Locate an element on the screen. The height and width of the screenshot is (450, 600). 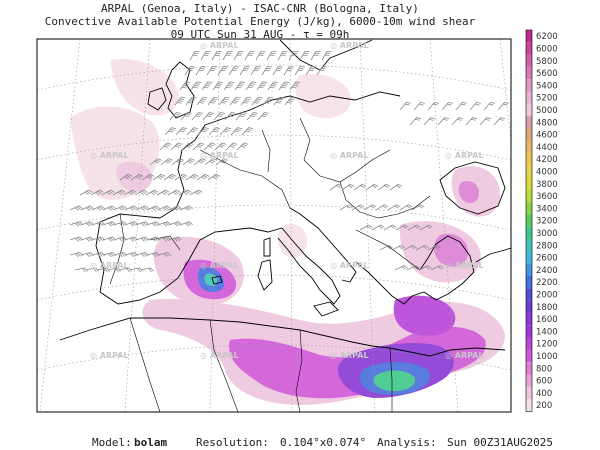
colorbar-tick-label: 1200 is located at coordinates (547, 345).